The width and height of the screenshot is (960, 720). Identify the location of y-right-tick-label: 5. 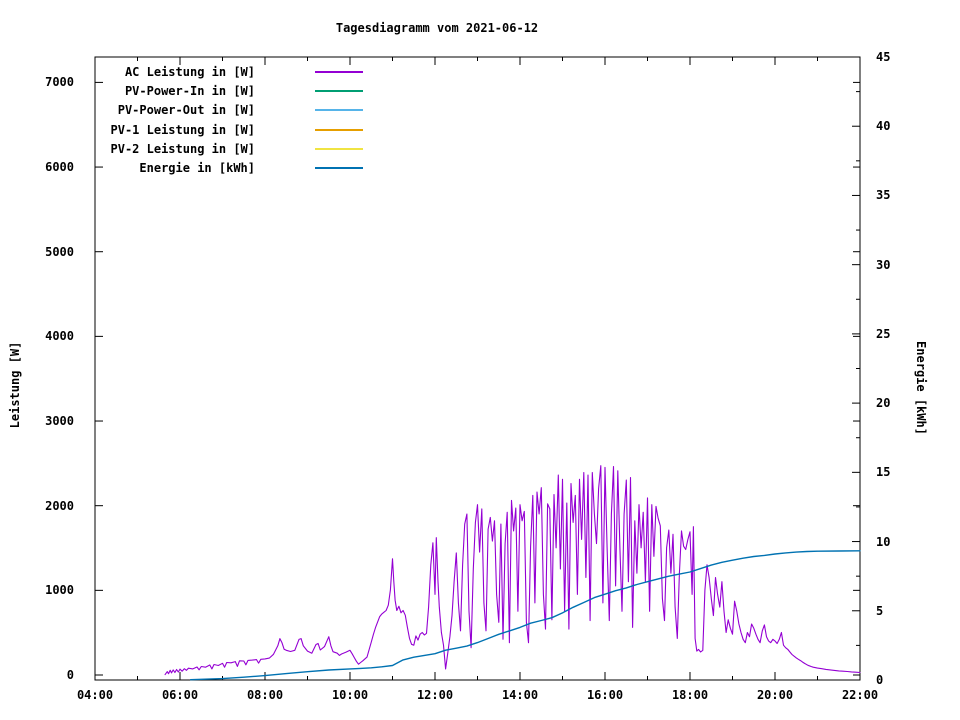
(880, 610).